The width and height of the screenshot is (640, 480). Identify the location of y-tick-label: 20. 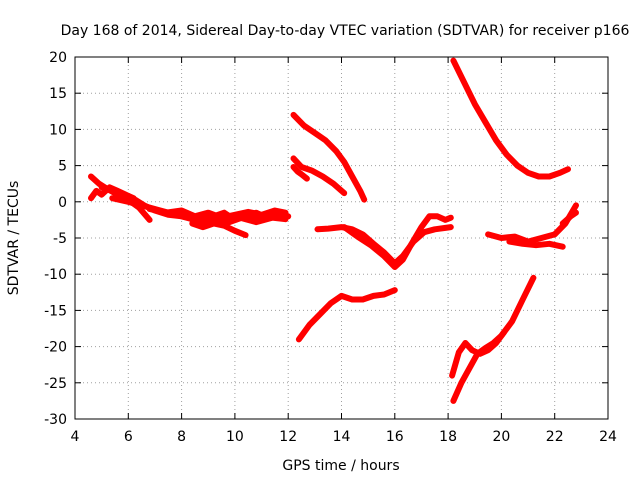
(58, 58).